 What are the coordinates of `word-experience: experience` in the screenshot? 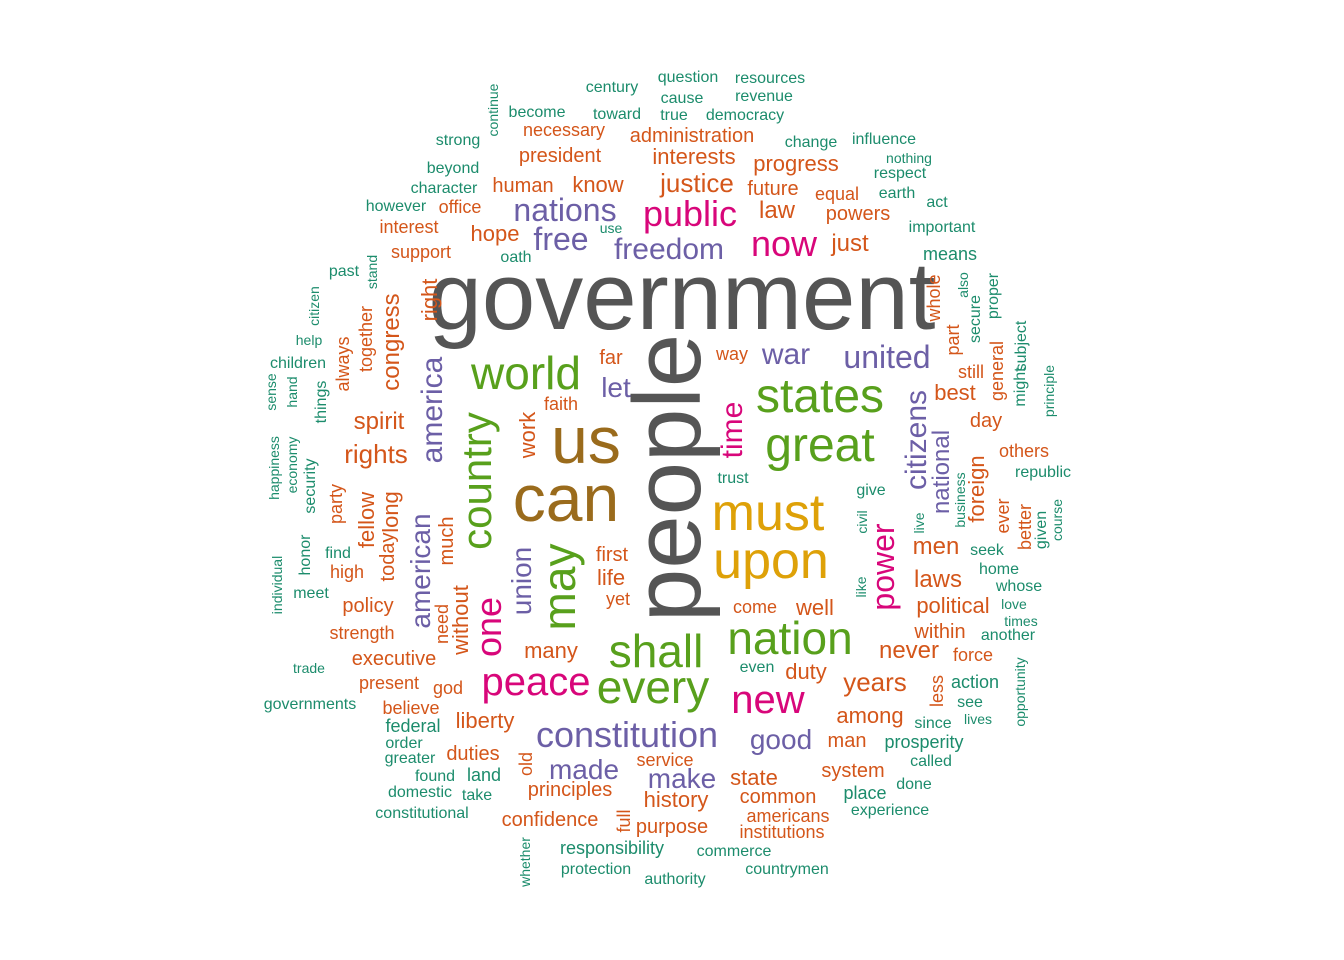 It's located at (890, 810).